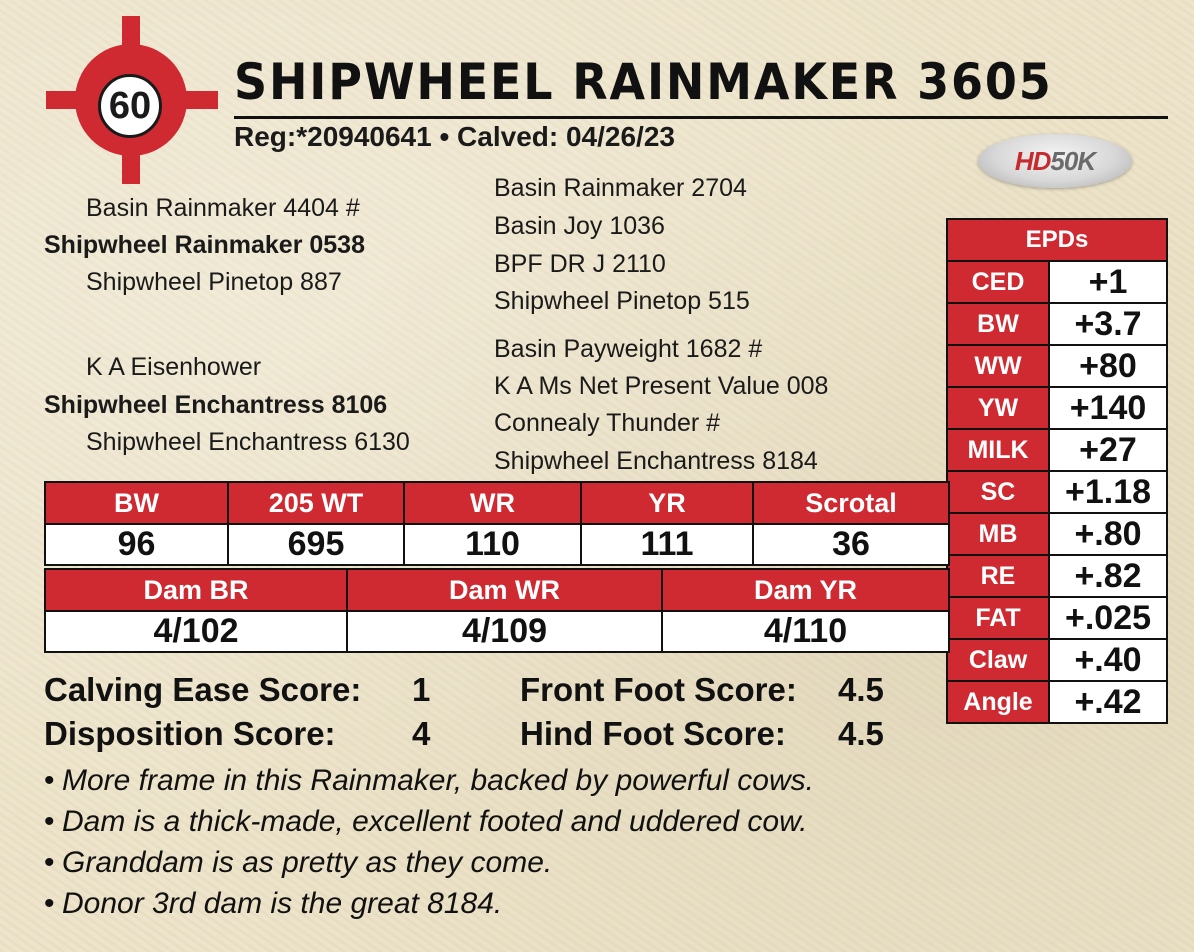 The height and width of the screenshot is (952, 1194). I want to click on epd-row: YW +140, so click(1057, 408).